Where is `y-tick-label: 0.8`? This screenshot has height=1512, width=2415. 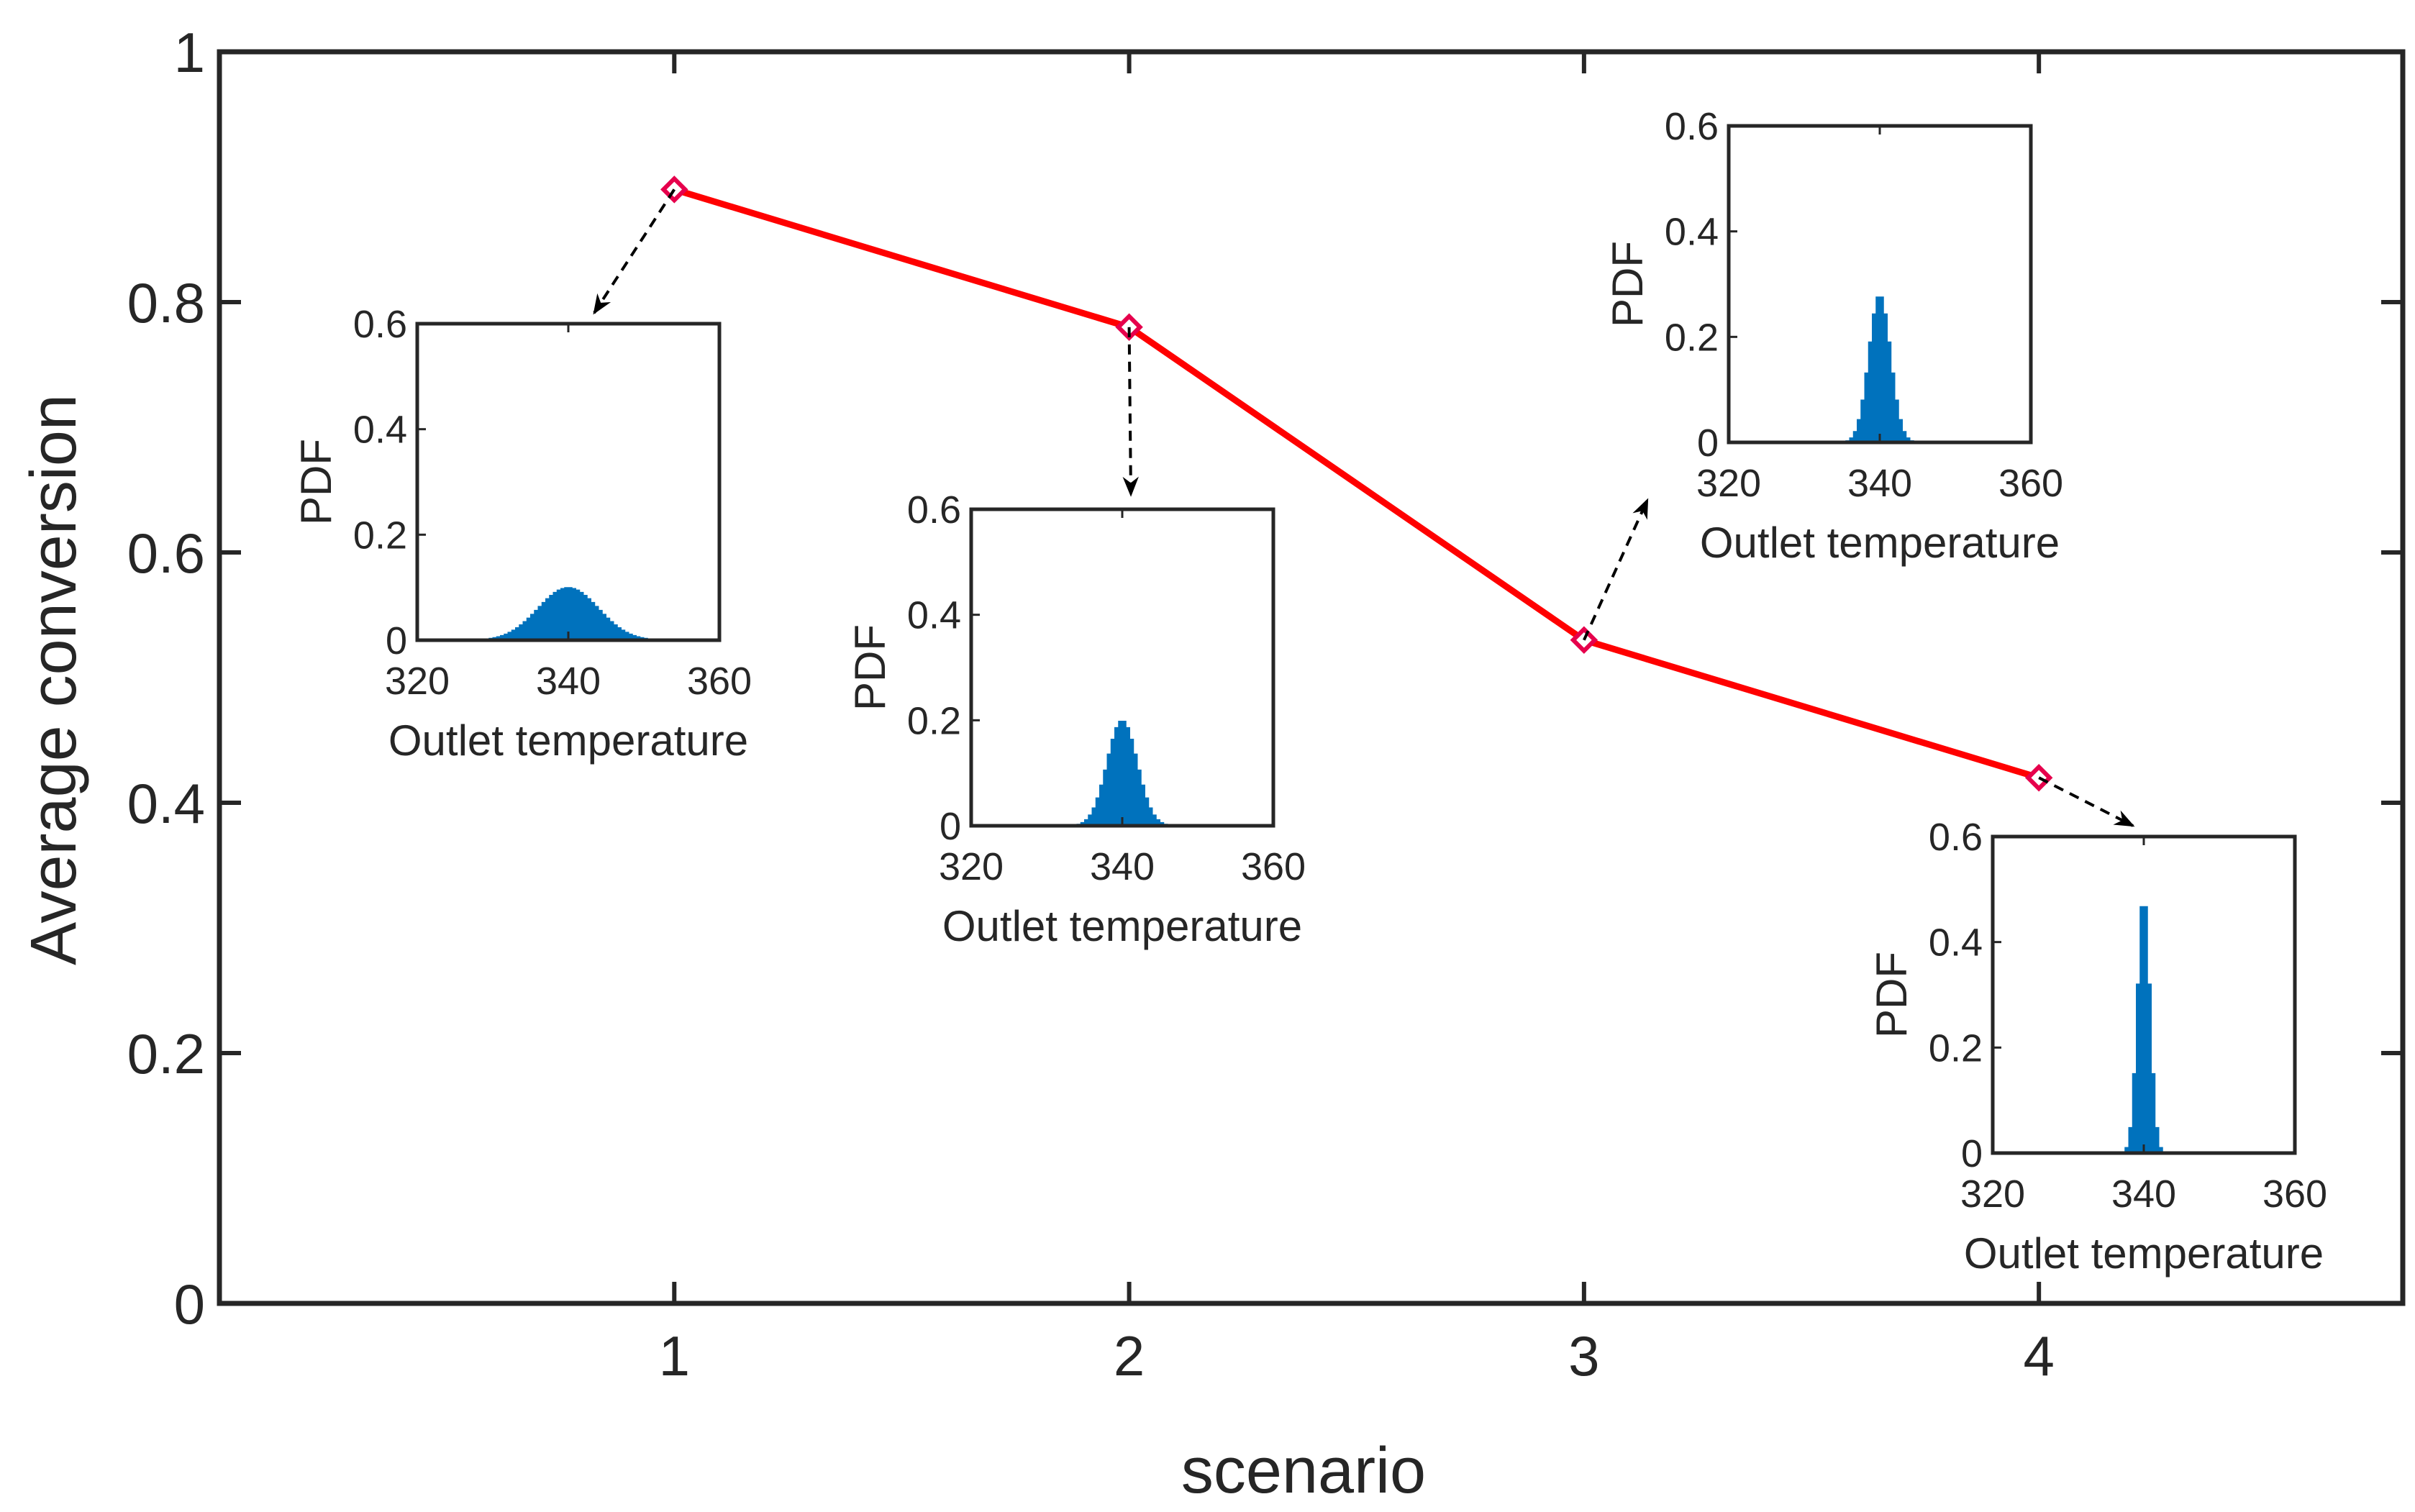 y-tick-label: 0.8 is located at coordinates (166, 302).